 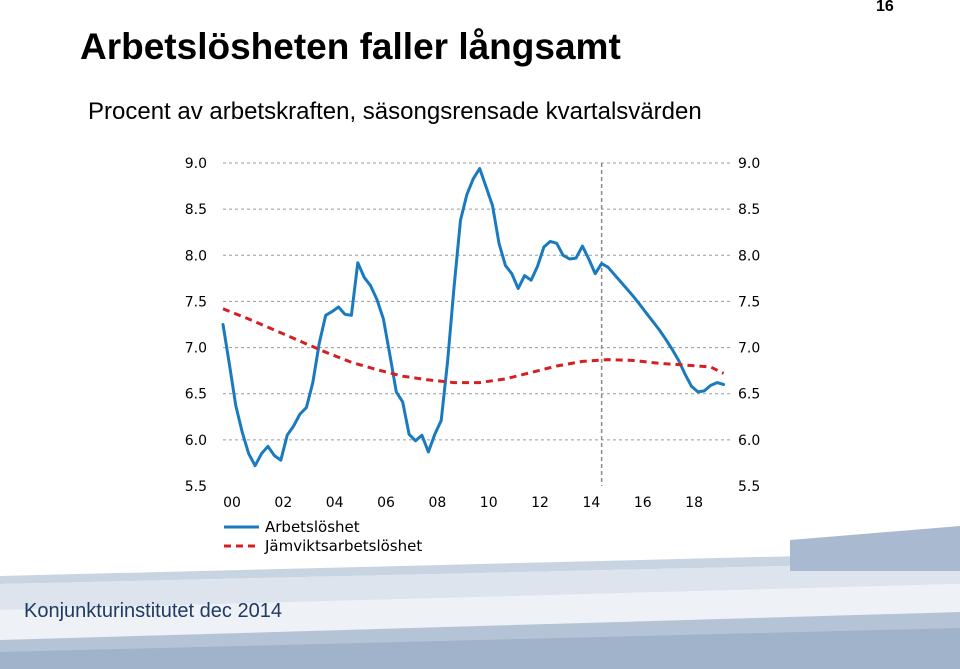 What do you see at coordinates (489, 503) in the screenshot?
I see `x-tick-label: 10` at bounding box center [489, 503].